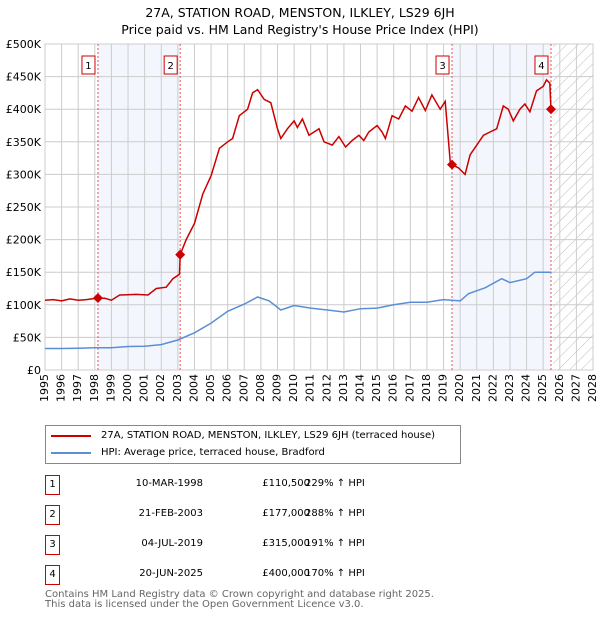 The height and width of the screenshot is (620, 600). Describe the element at coordinates (24, 207) in the screenshot. I see `y-tick-label: £250K` at that location.